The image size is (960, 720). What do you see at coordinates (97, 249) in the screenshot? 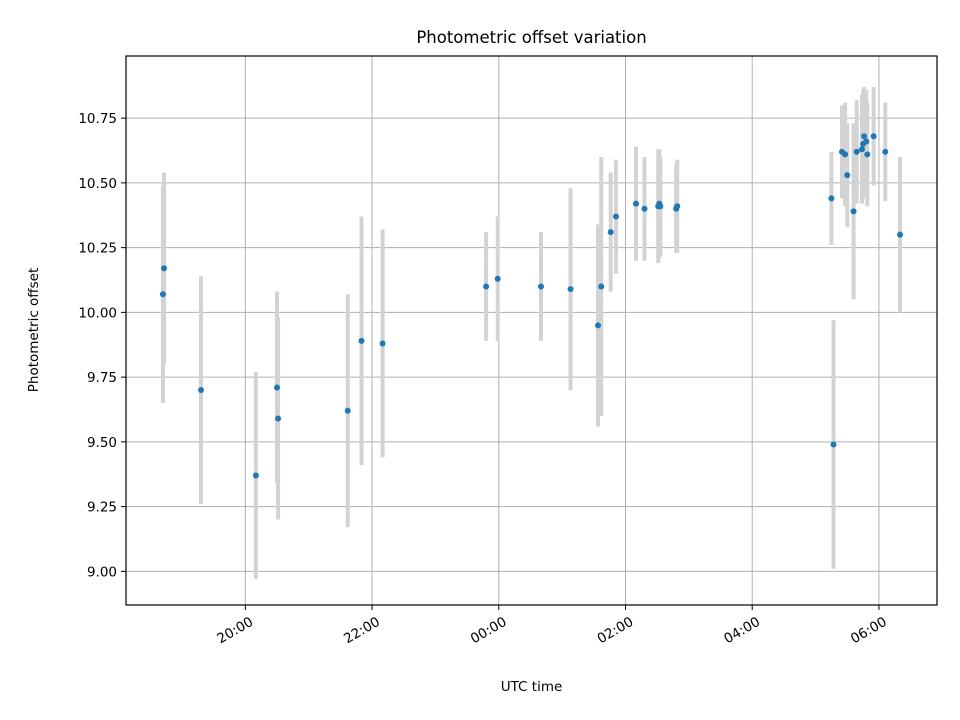
I see `y-tick-label: 10.25` at bounding box center [97, 249].